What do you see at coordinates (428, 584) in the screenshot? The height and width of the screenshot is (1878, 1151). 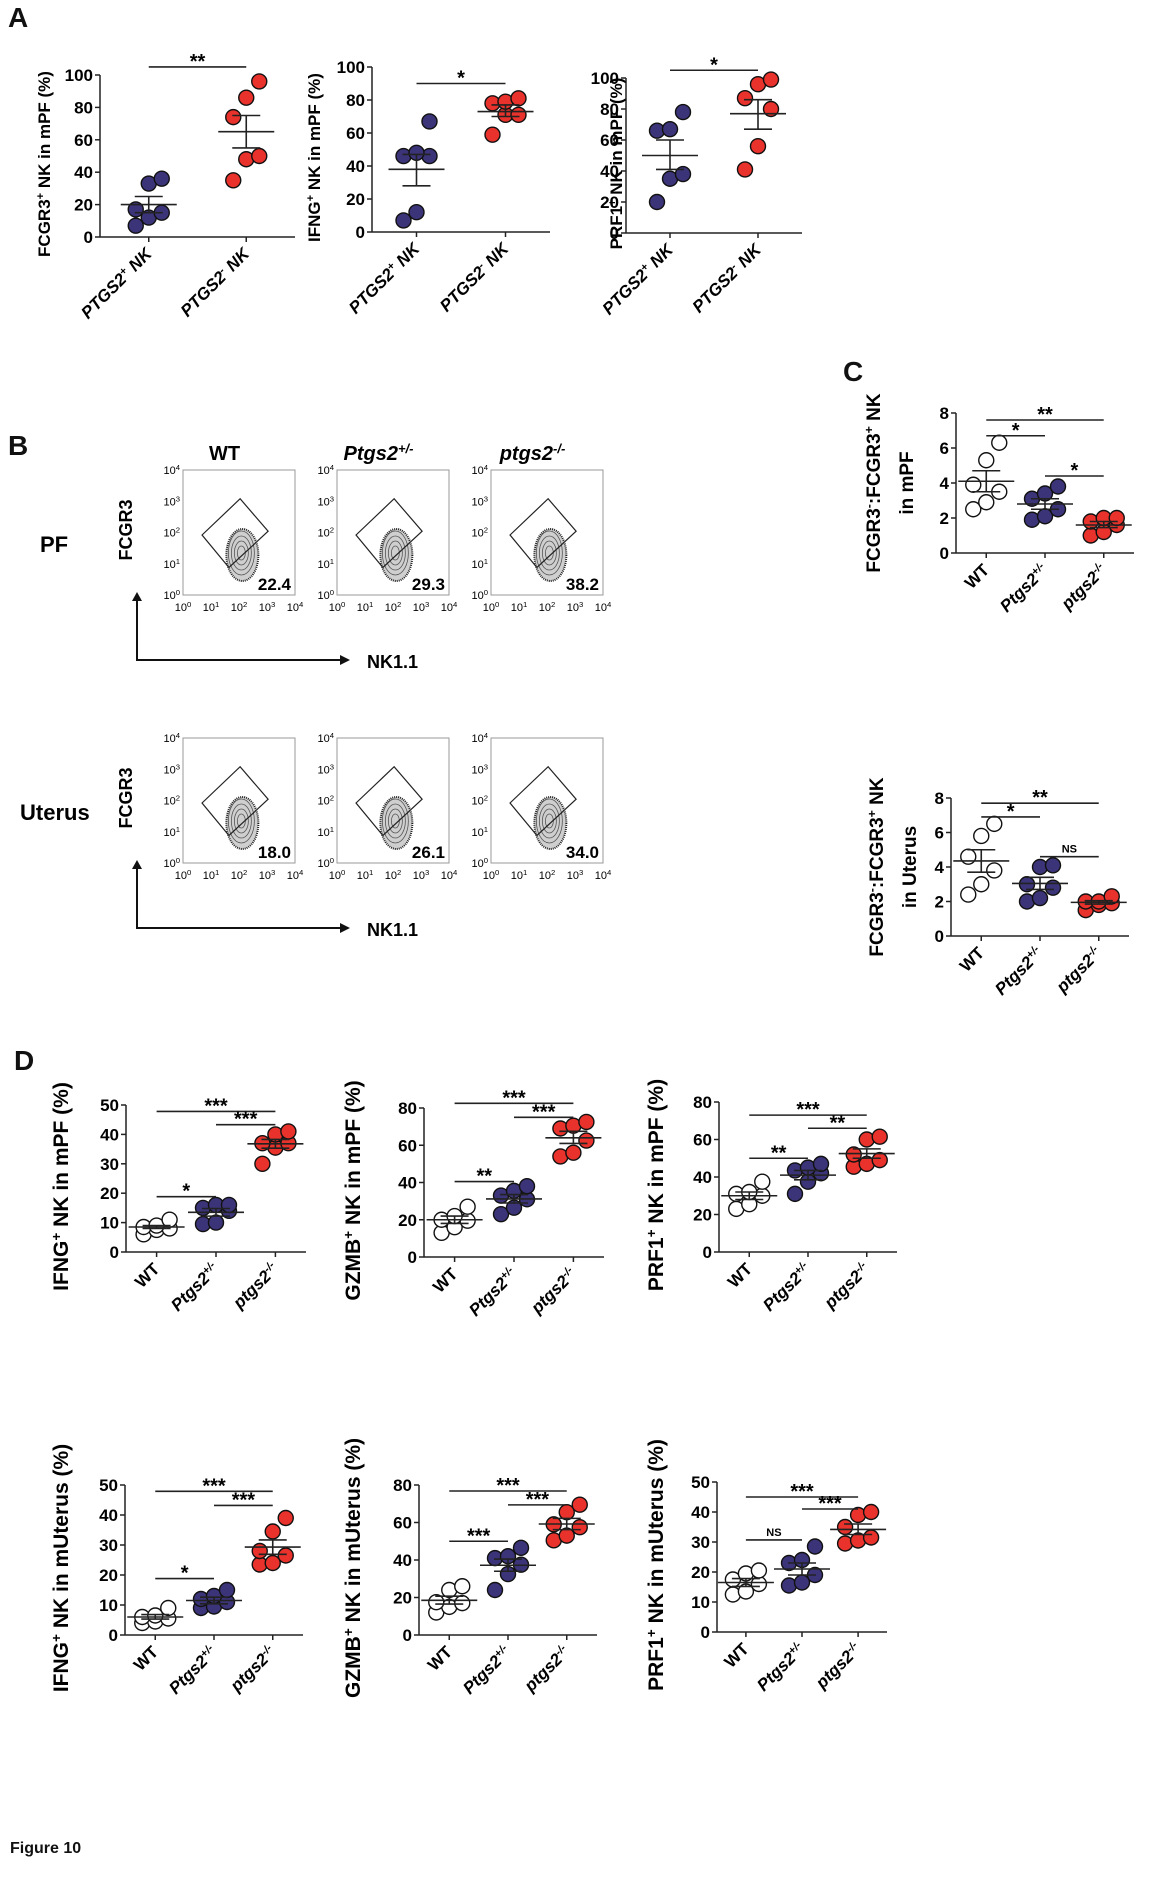 I see `gate-percentage: 29.3` at bounding box center [428, 584].